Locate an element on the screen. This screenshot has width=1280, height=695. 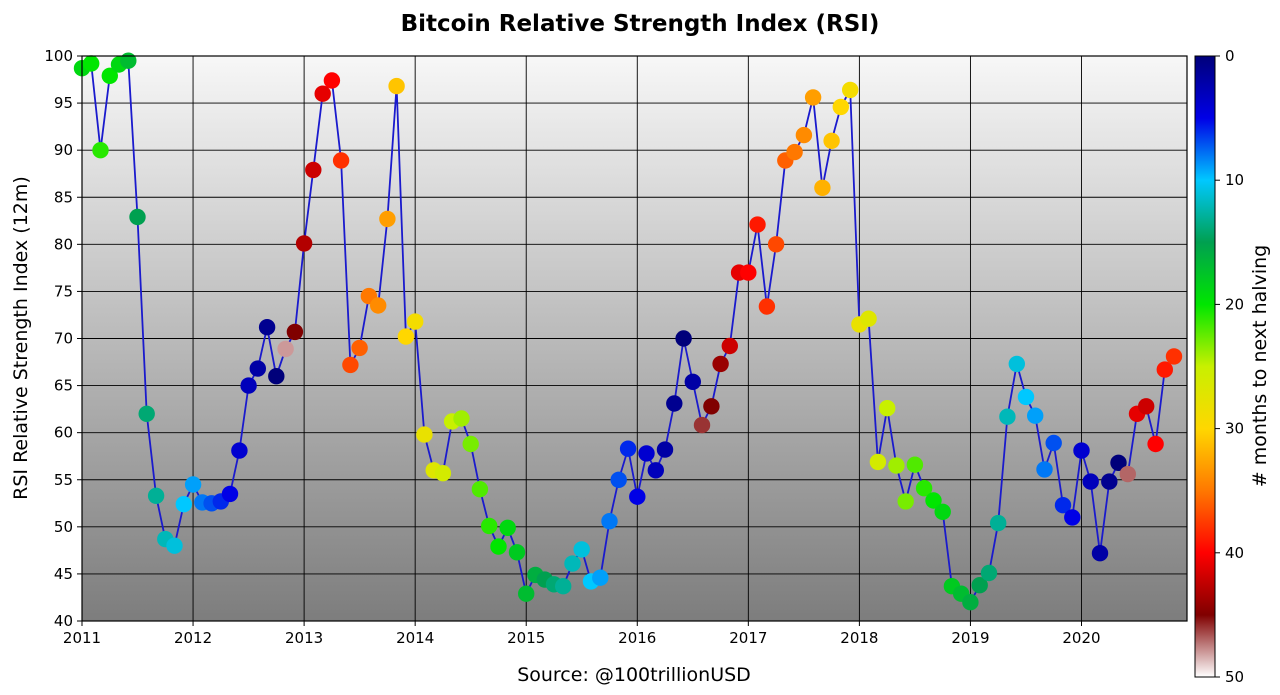
y-tick-label: 95 is located at coordinates (63, 103).